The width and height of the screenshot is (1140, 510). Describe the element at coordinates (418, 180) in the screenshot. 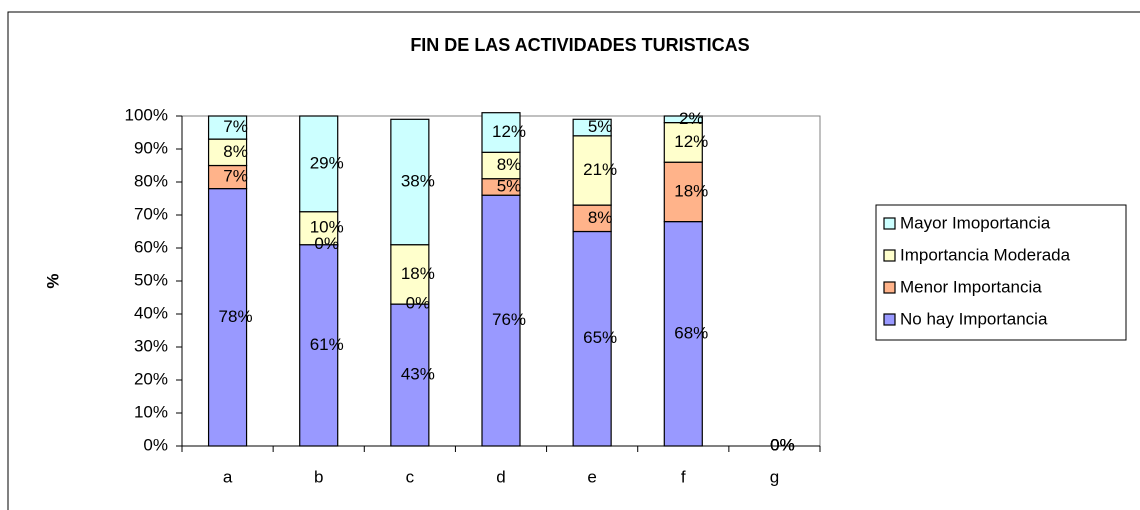

I see `data-label: 38%` at that location.